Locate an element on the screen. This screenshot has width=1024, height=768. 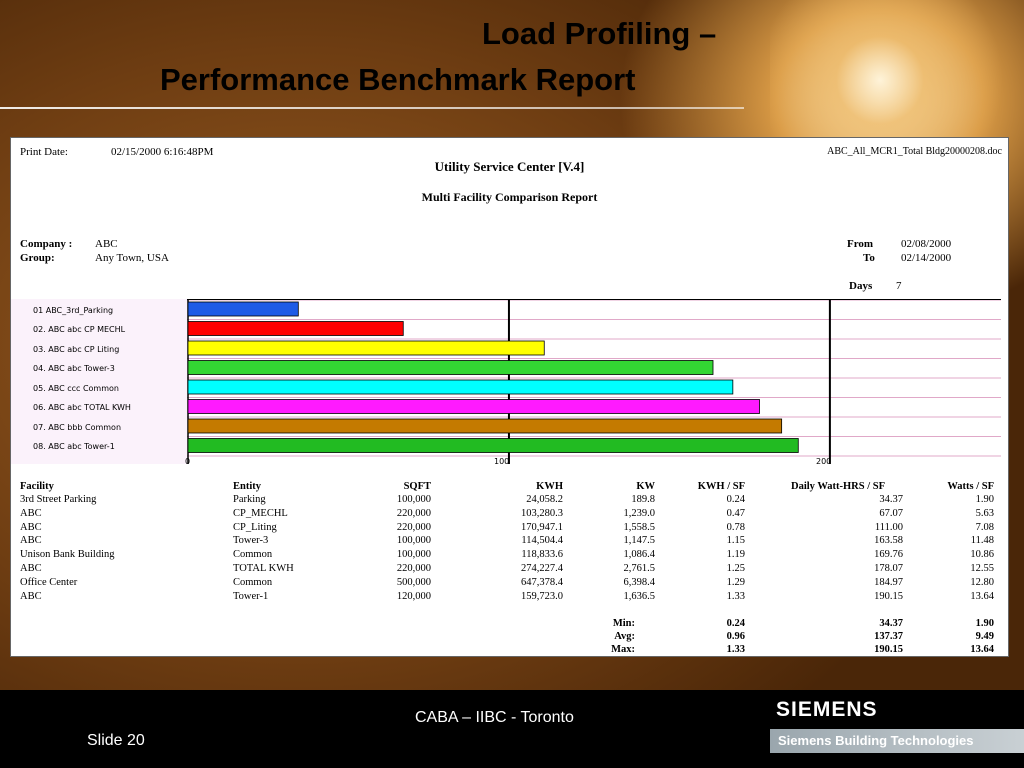
cell-kw: 189.8 is located at coordinates (643, 499).